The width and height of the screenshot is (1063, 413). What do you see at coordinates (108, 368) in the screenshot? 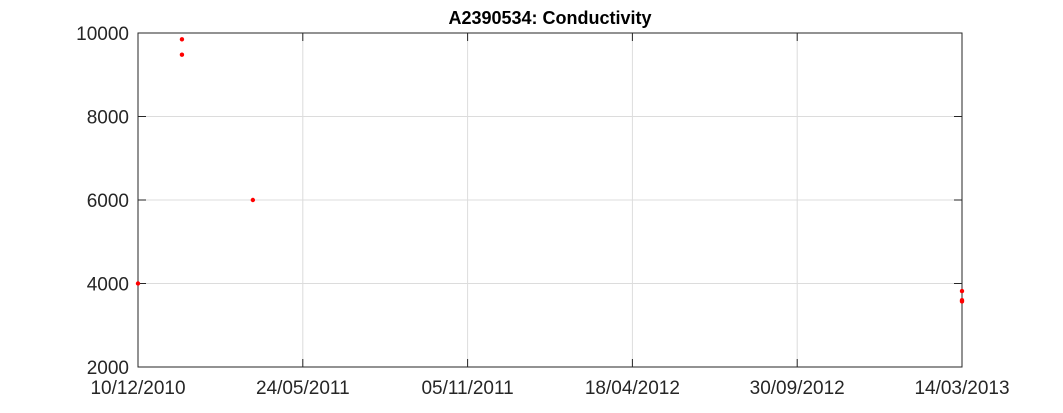
I see `y-tick-label: 2000` at bounding box center [108, 368].